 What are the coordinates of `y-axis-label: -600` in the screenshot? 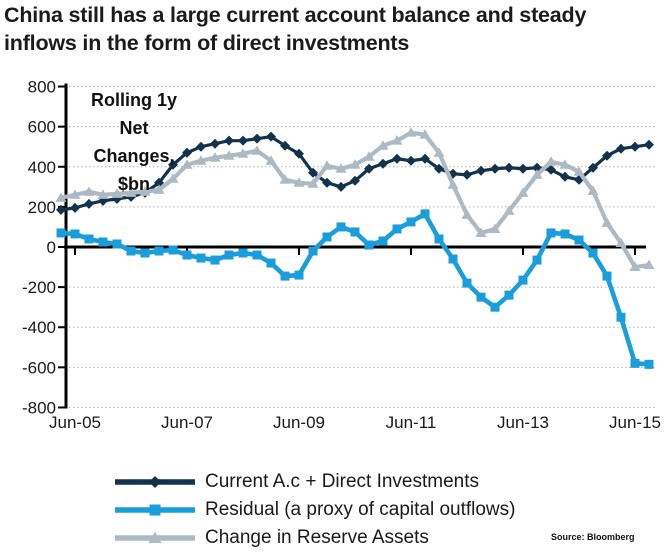 It's located at (39, 367).